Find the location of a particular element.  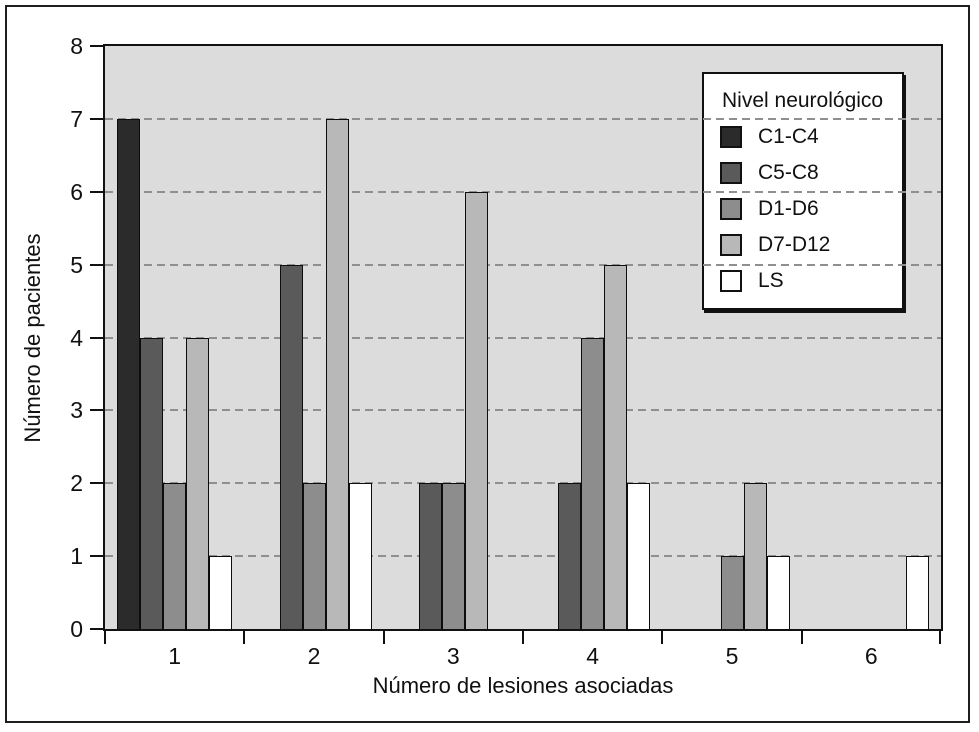

bar-D1-D6-x4 is located at coordinates (593, 483).